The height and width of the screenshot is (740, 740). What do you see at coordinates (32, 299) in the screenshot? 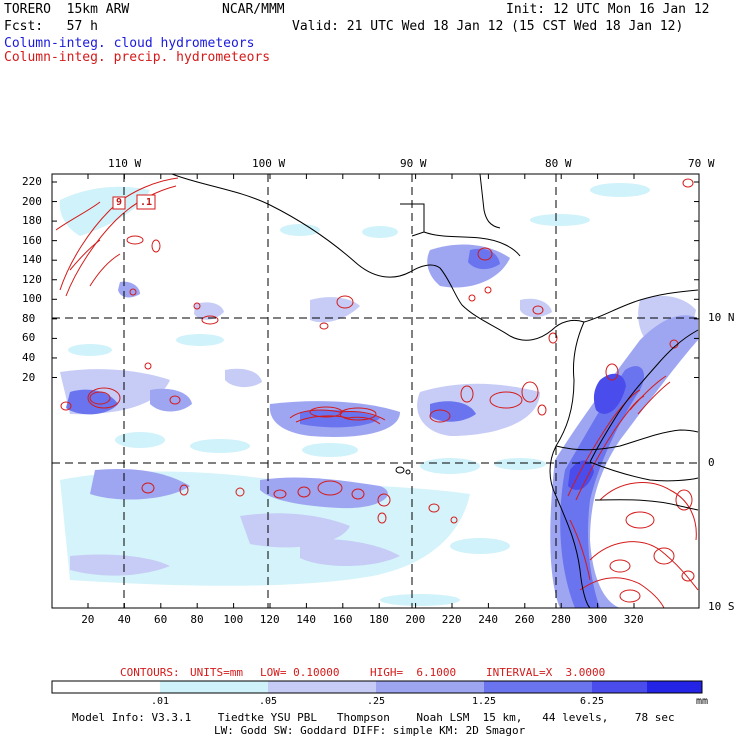
I see `y-tick-label-100: 100` at bounding box center [32, 299].